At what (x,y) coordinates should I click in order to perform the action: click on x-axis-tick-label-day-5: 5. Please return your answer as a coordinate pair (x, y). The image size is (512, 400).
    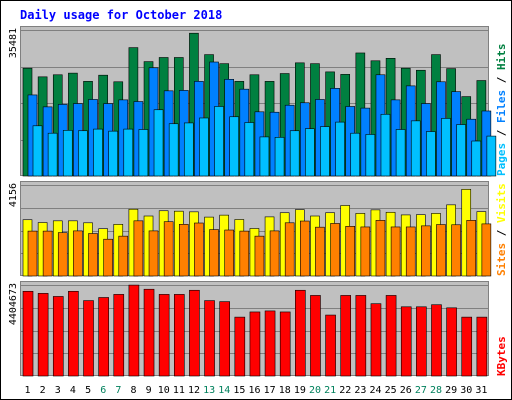
    Looking at the image, I should click on (88, 390).